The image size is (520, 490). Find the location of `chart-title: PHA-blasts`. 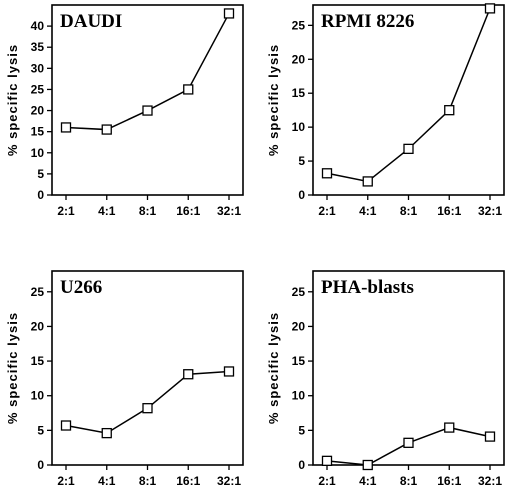

chart-title: PHA-blasts is located at coordinates (367, 287).